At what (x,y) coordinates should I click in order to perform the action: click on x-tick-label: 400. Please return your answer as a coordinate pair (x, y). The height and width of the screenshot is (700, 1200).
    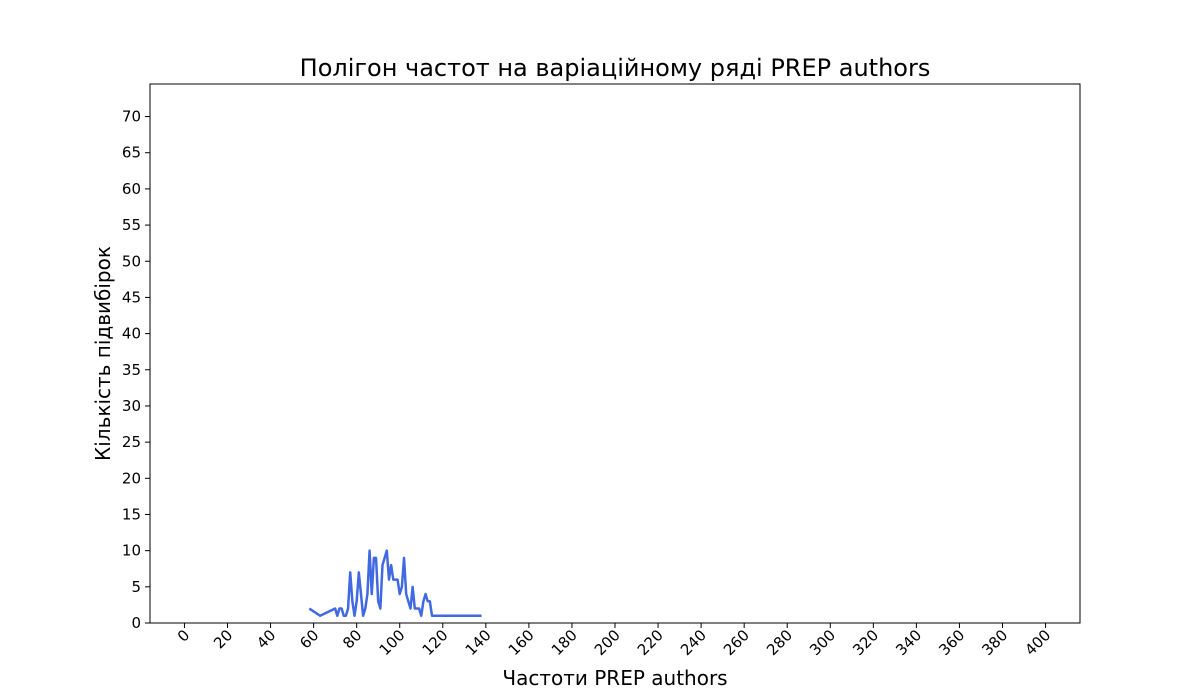
    Looking at the image, I should click on (1037, 642).